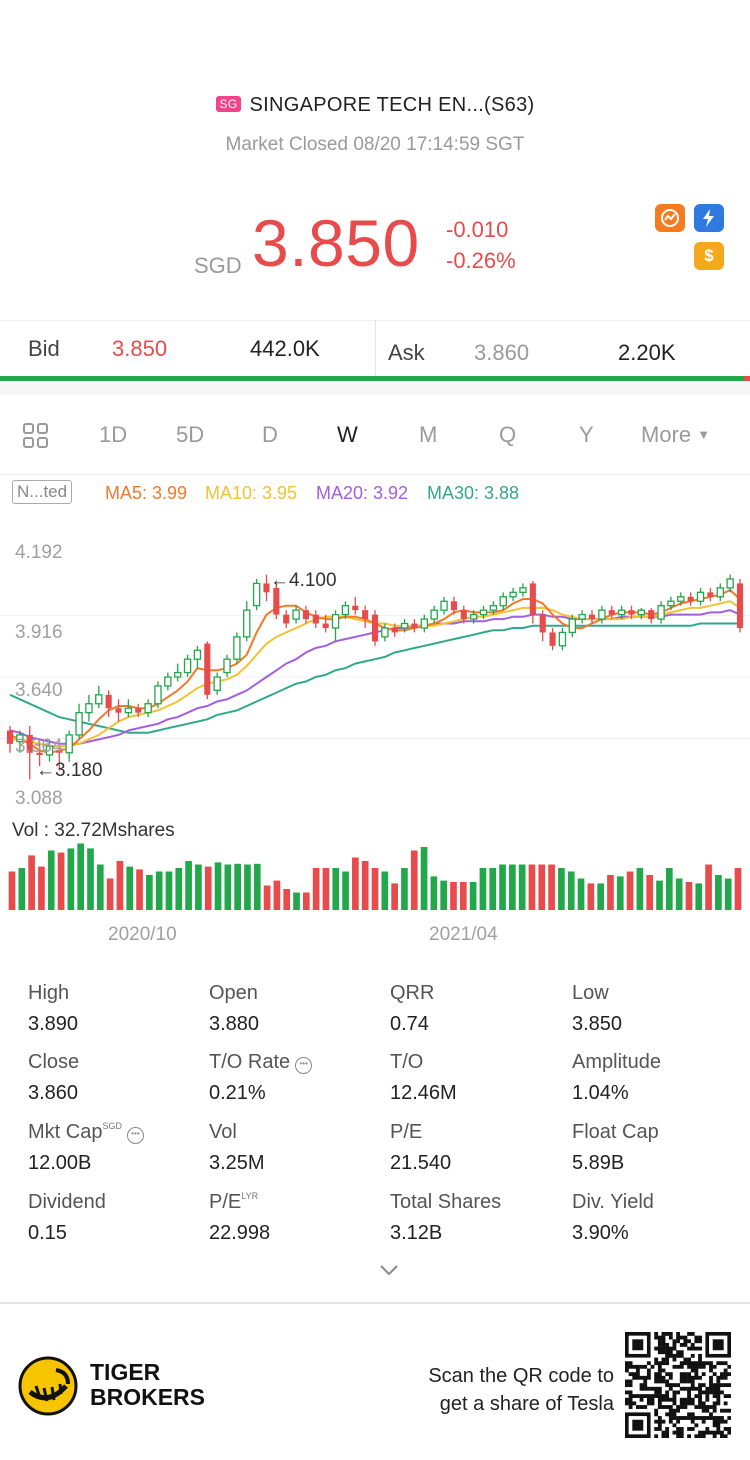 This screenshot has width=750, height=1460. I want to click on stat-value: 0.74, so click(409, 1024).